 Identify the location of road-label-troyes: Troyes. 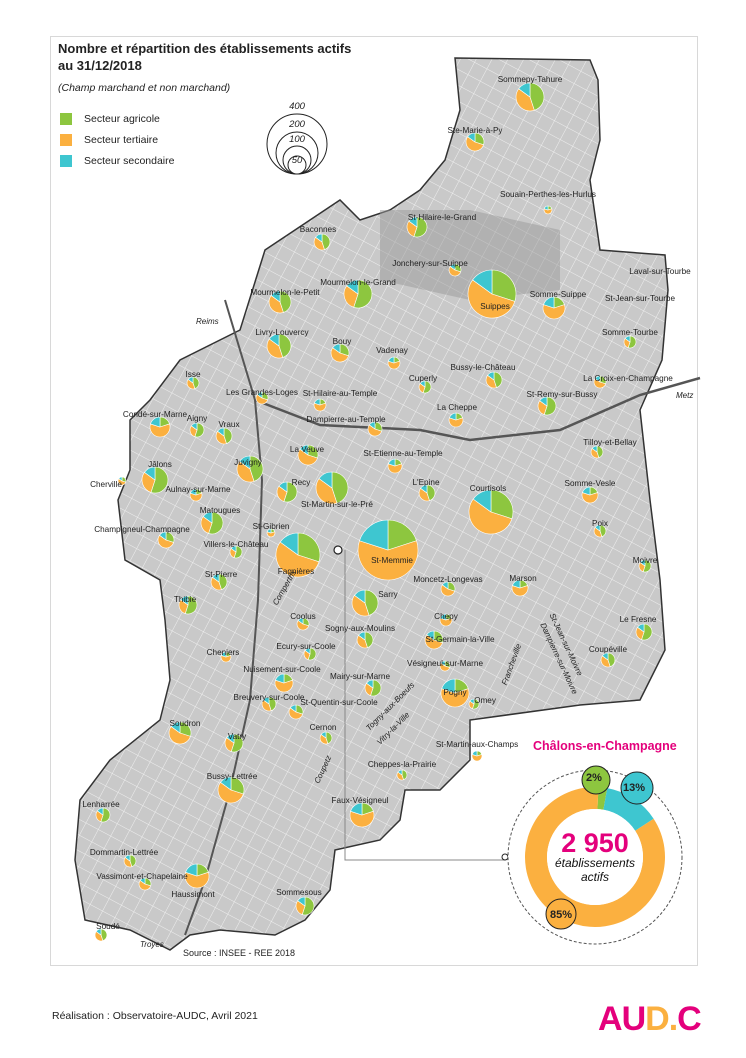
(152, 944).